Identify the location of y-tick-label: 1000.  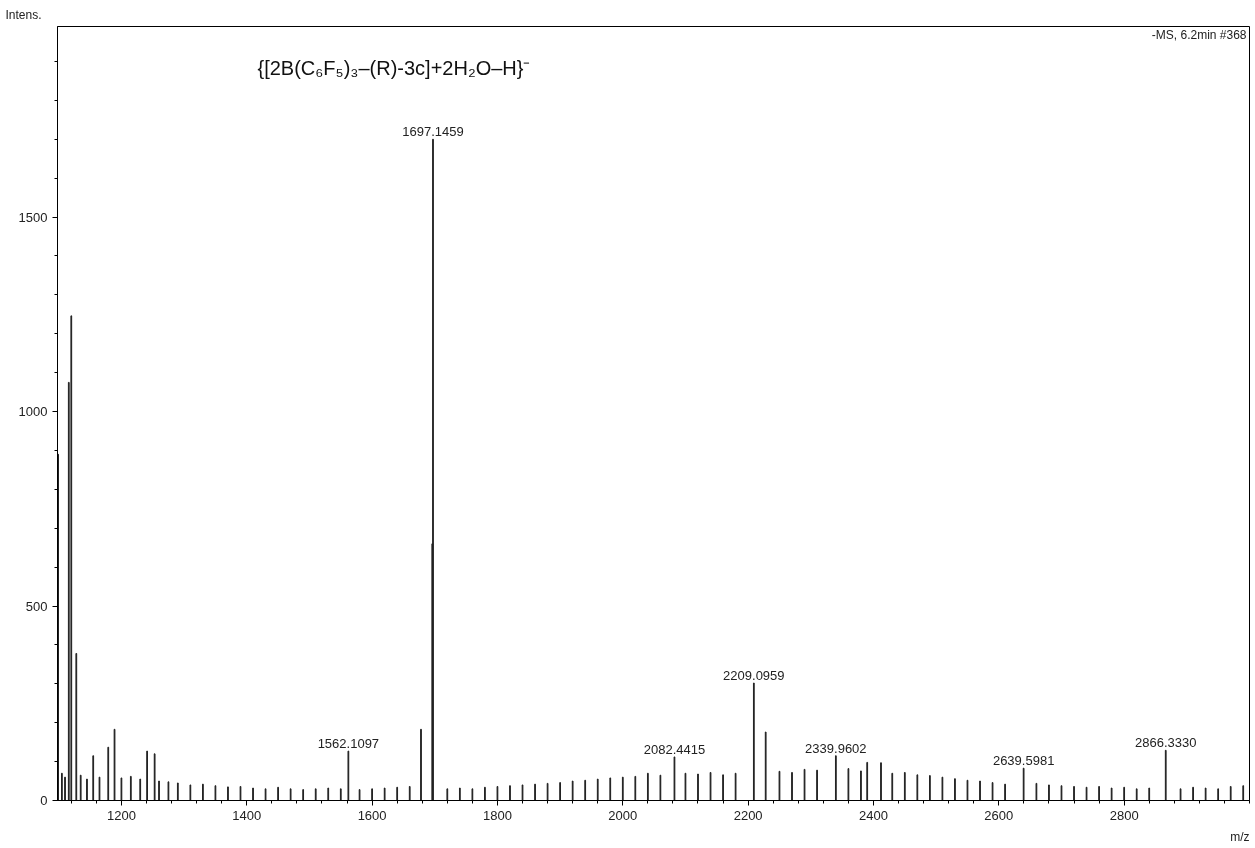
(33, 412).